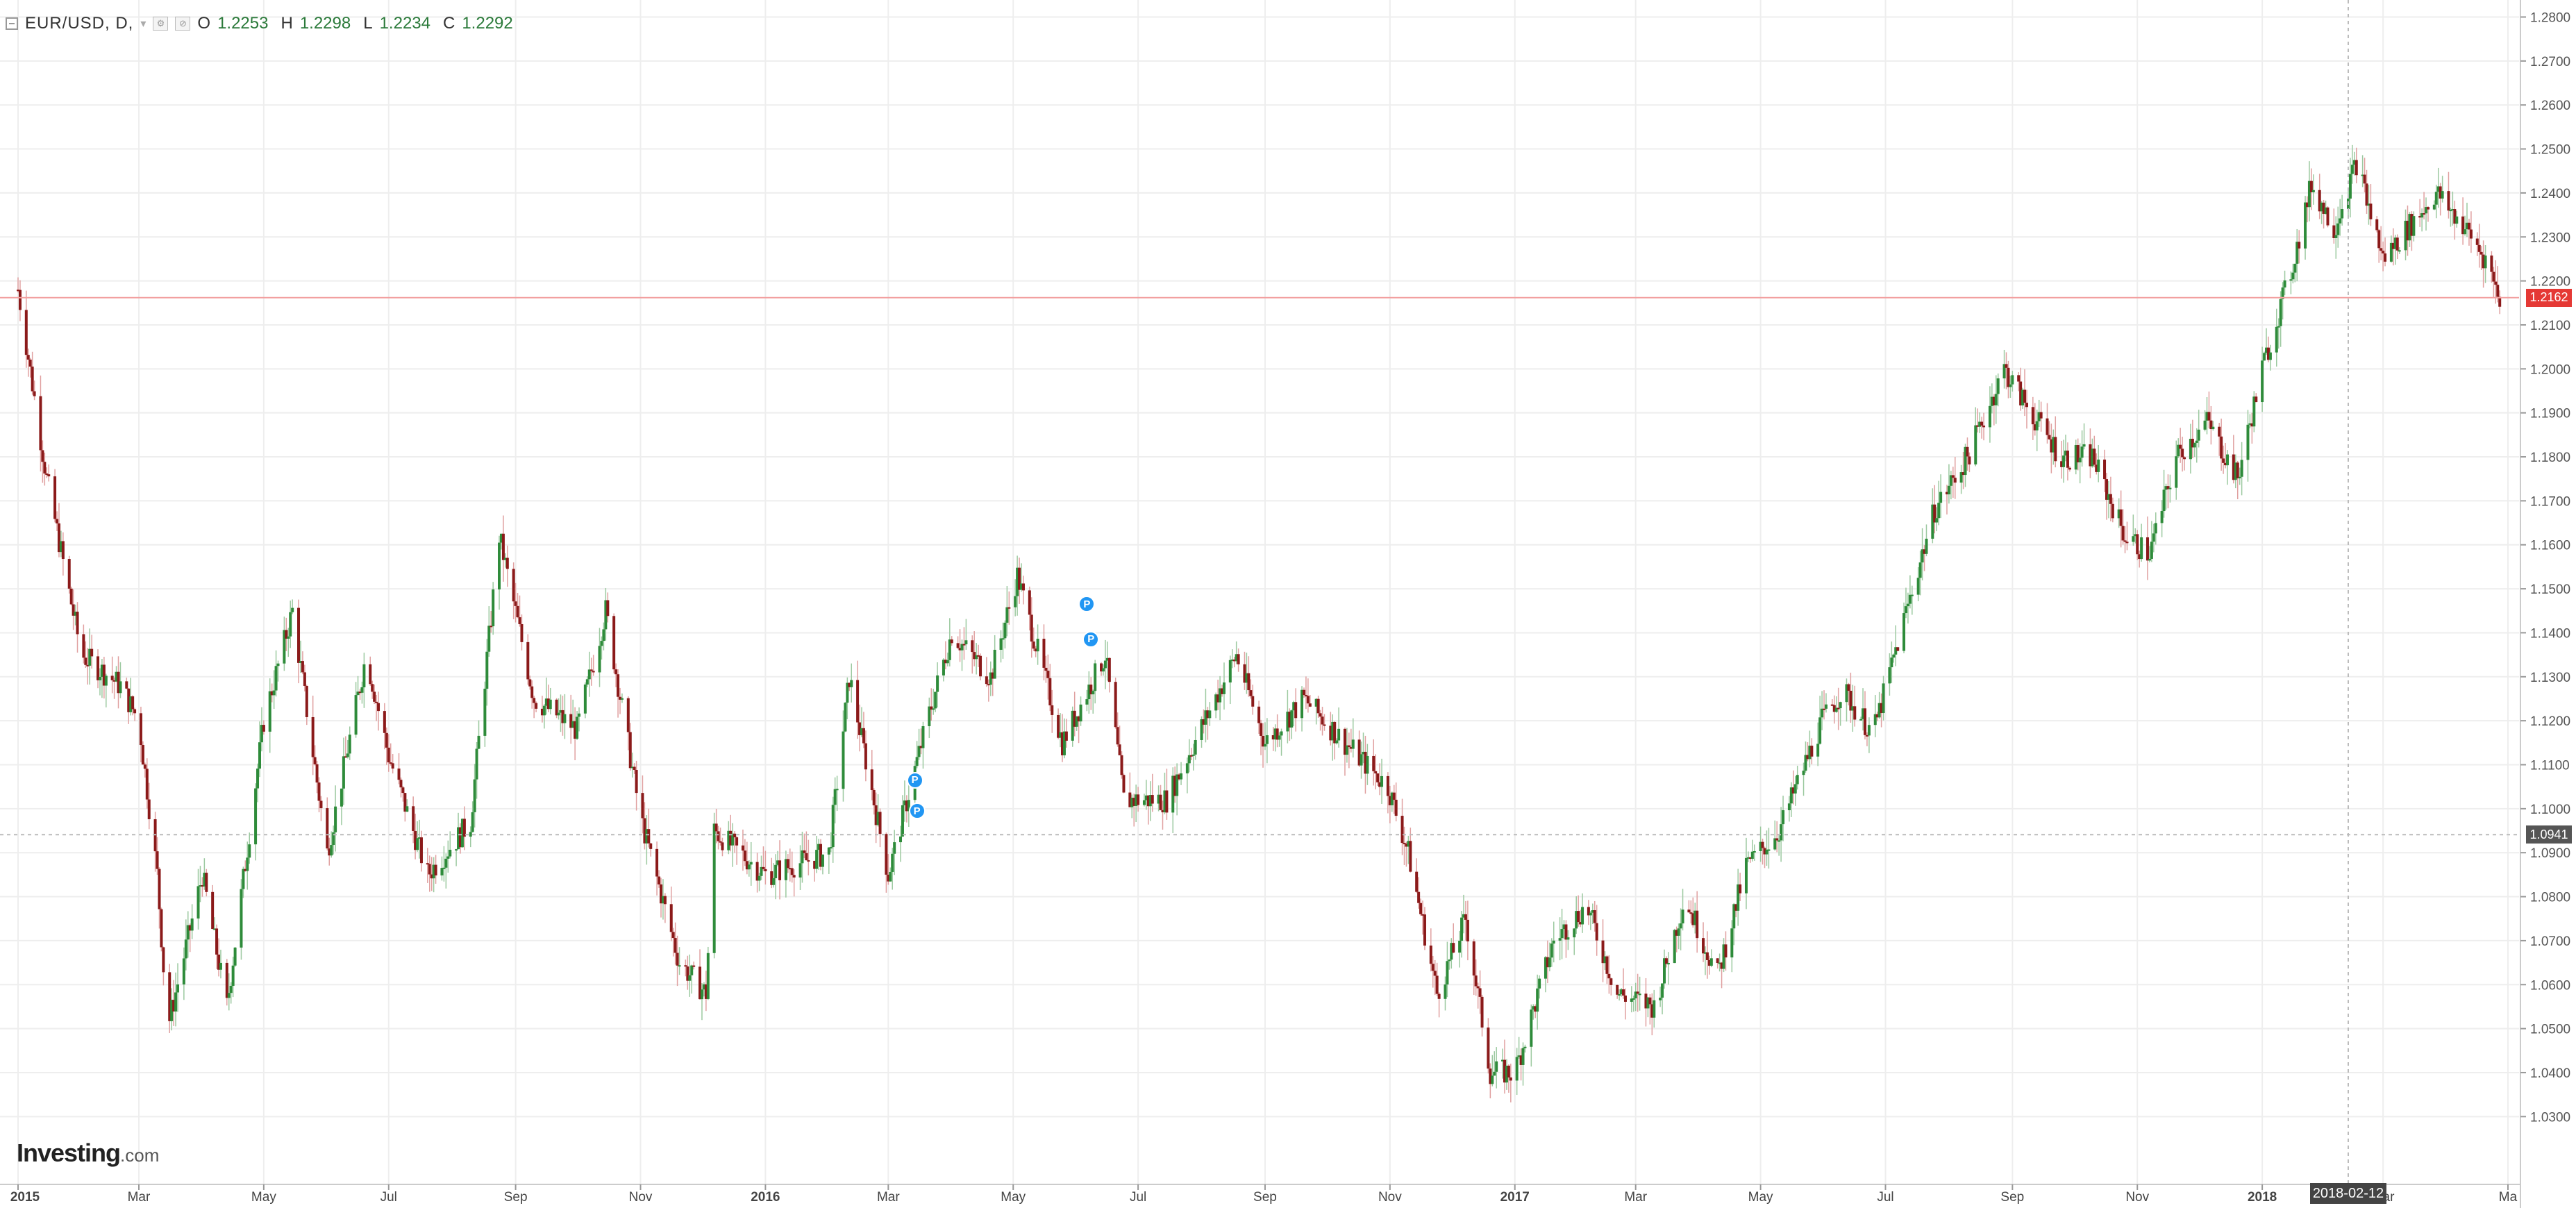  I want to click on investing-logo: Investing.com, so click(88, 1153).